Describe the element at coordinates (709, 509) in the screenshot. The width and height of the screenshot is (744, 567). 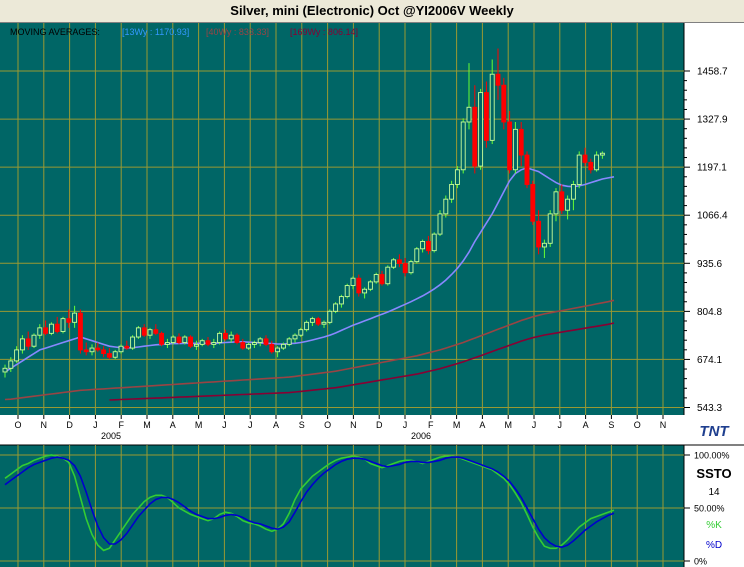
I see `oscillator-tick-label: 50.00%` at that location.